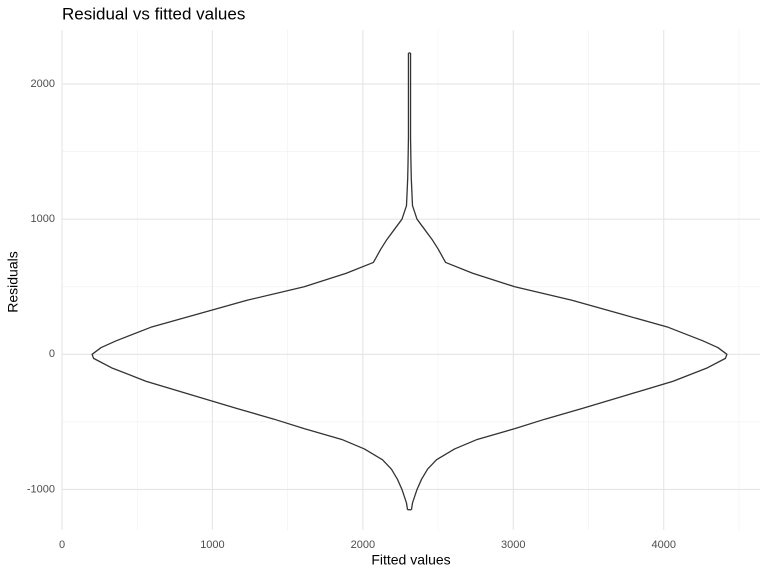 This screenshot has height=576, width=768. I want to click on x-tick-label: 2000, so click(363, 545).